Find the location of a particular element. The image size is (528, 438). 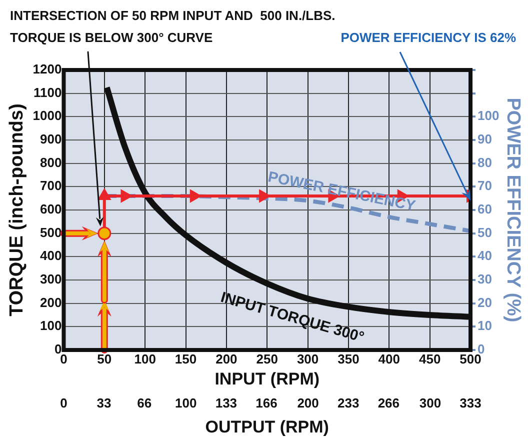

y2-tick-label: 100 is located at coordinates (489, 116).